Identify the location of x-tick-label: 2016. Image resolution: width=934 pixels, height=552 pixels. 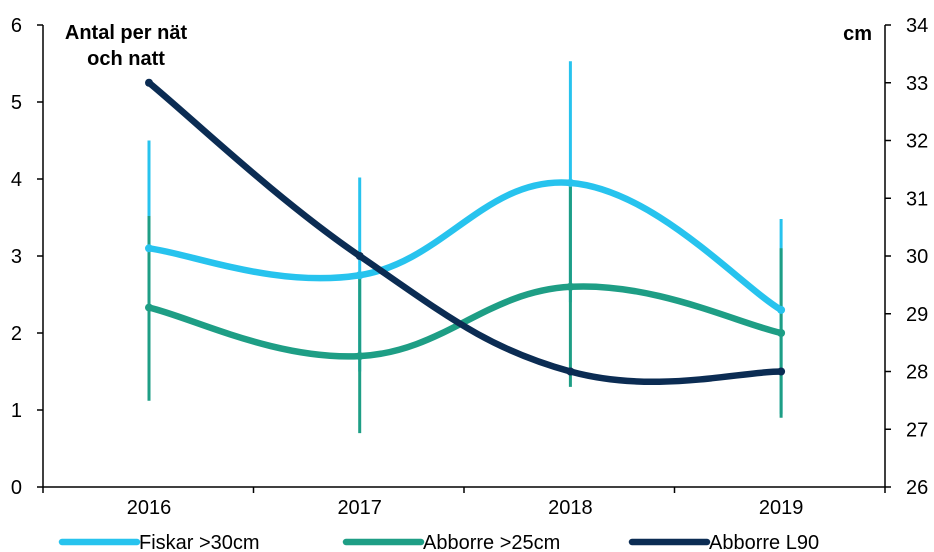
(149, 508).